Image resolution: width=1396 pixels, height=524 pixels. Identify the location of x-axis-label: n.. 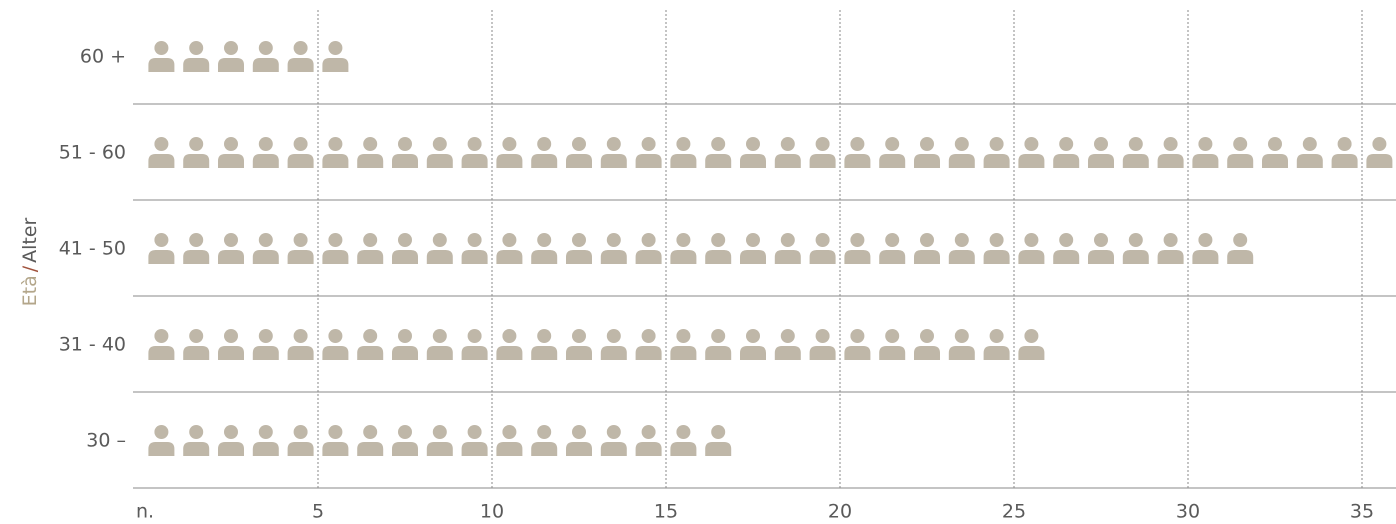
(145, 512).